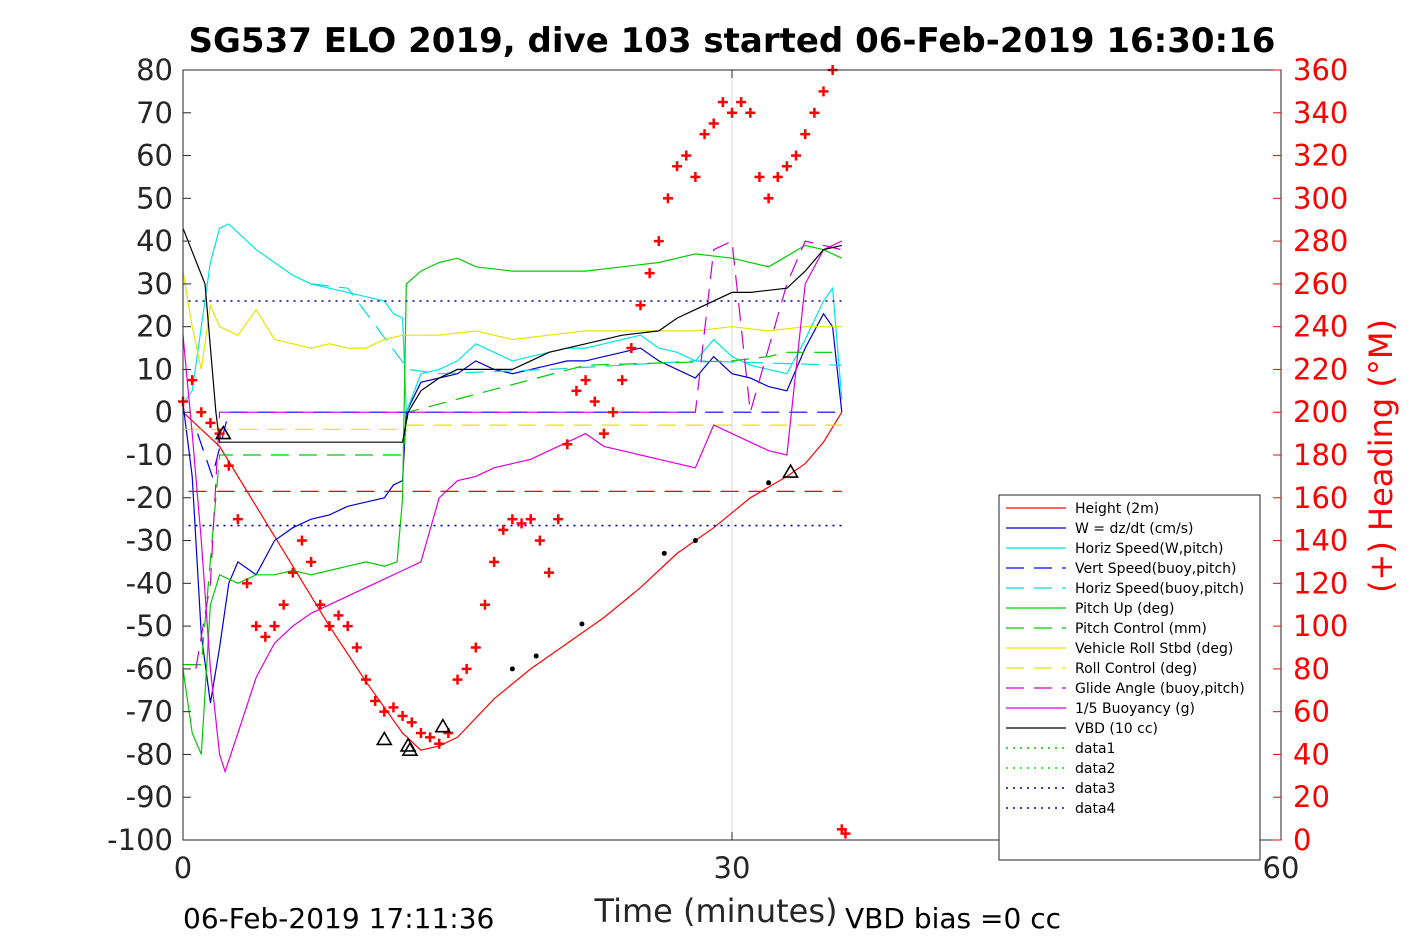 This screenshot has width=1417, height=945. I want to click on y-tick-label: 70, so click(154, 113).